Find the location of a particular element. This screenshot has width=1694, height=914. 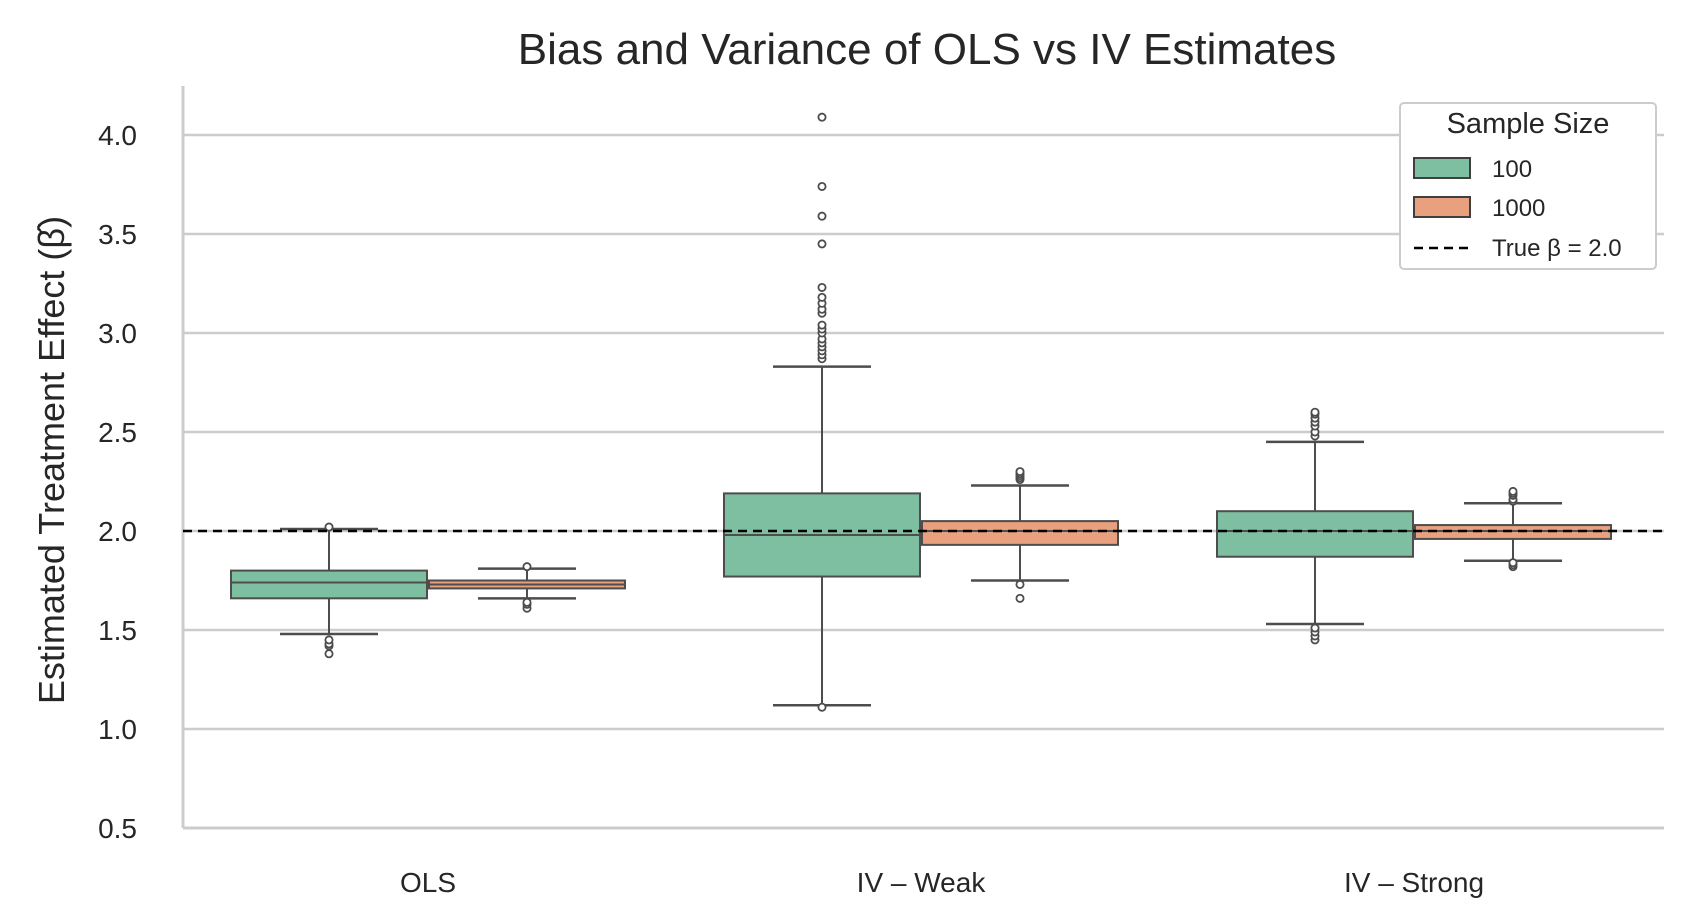

x-tick-labels: OLS IV – Weak IV – Strong is located at coordinates (942, 882).